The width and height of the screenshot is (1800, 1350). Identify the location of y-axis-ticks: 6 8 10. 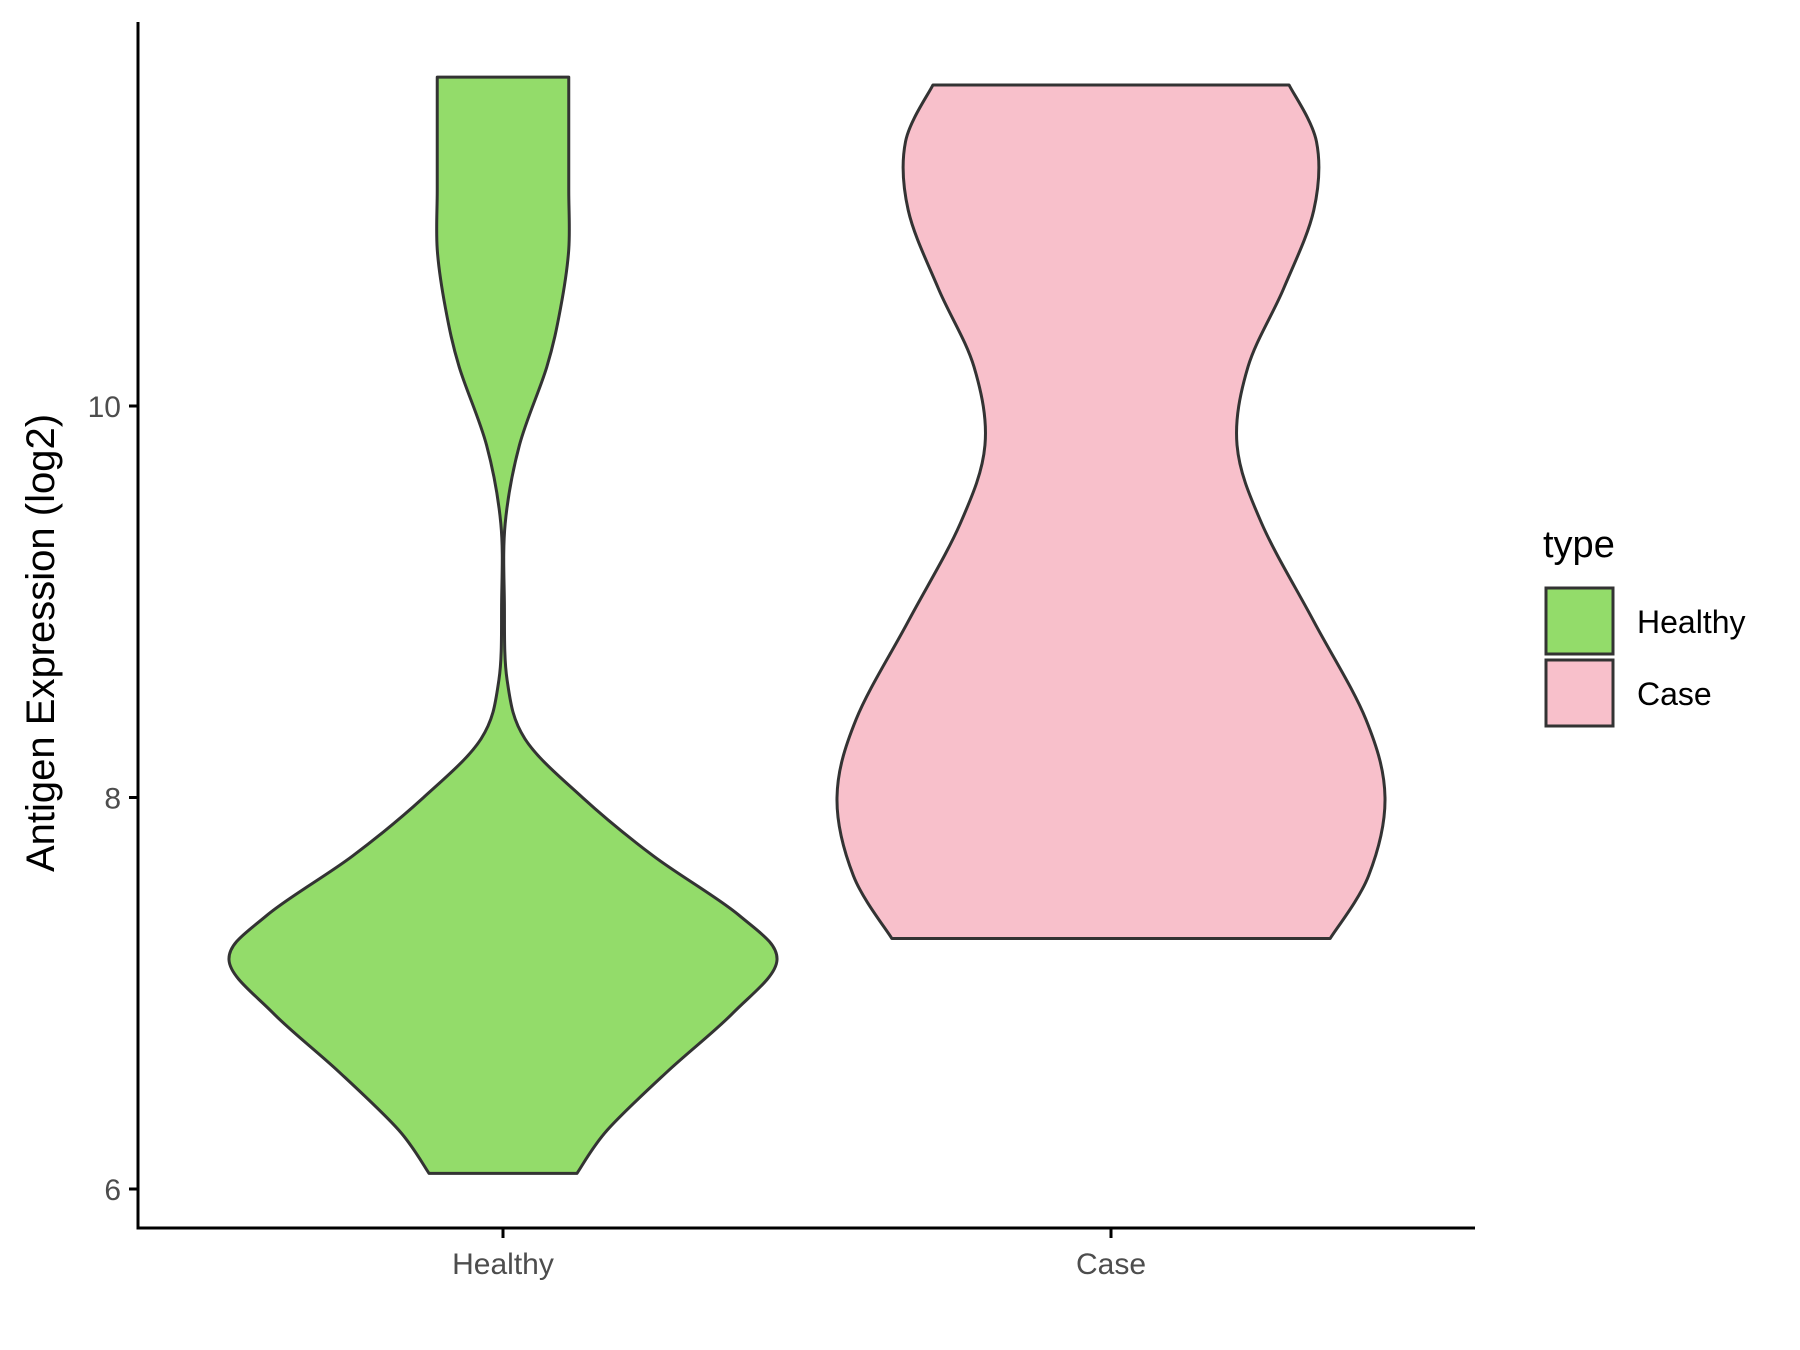
(113, 799).